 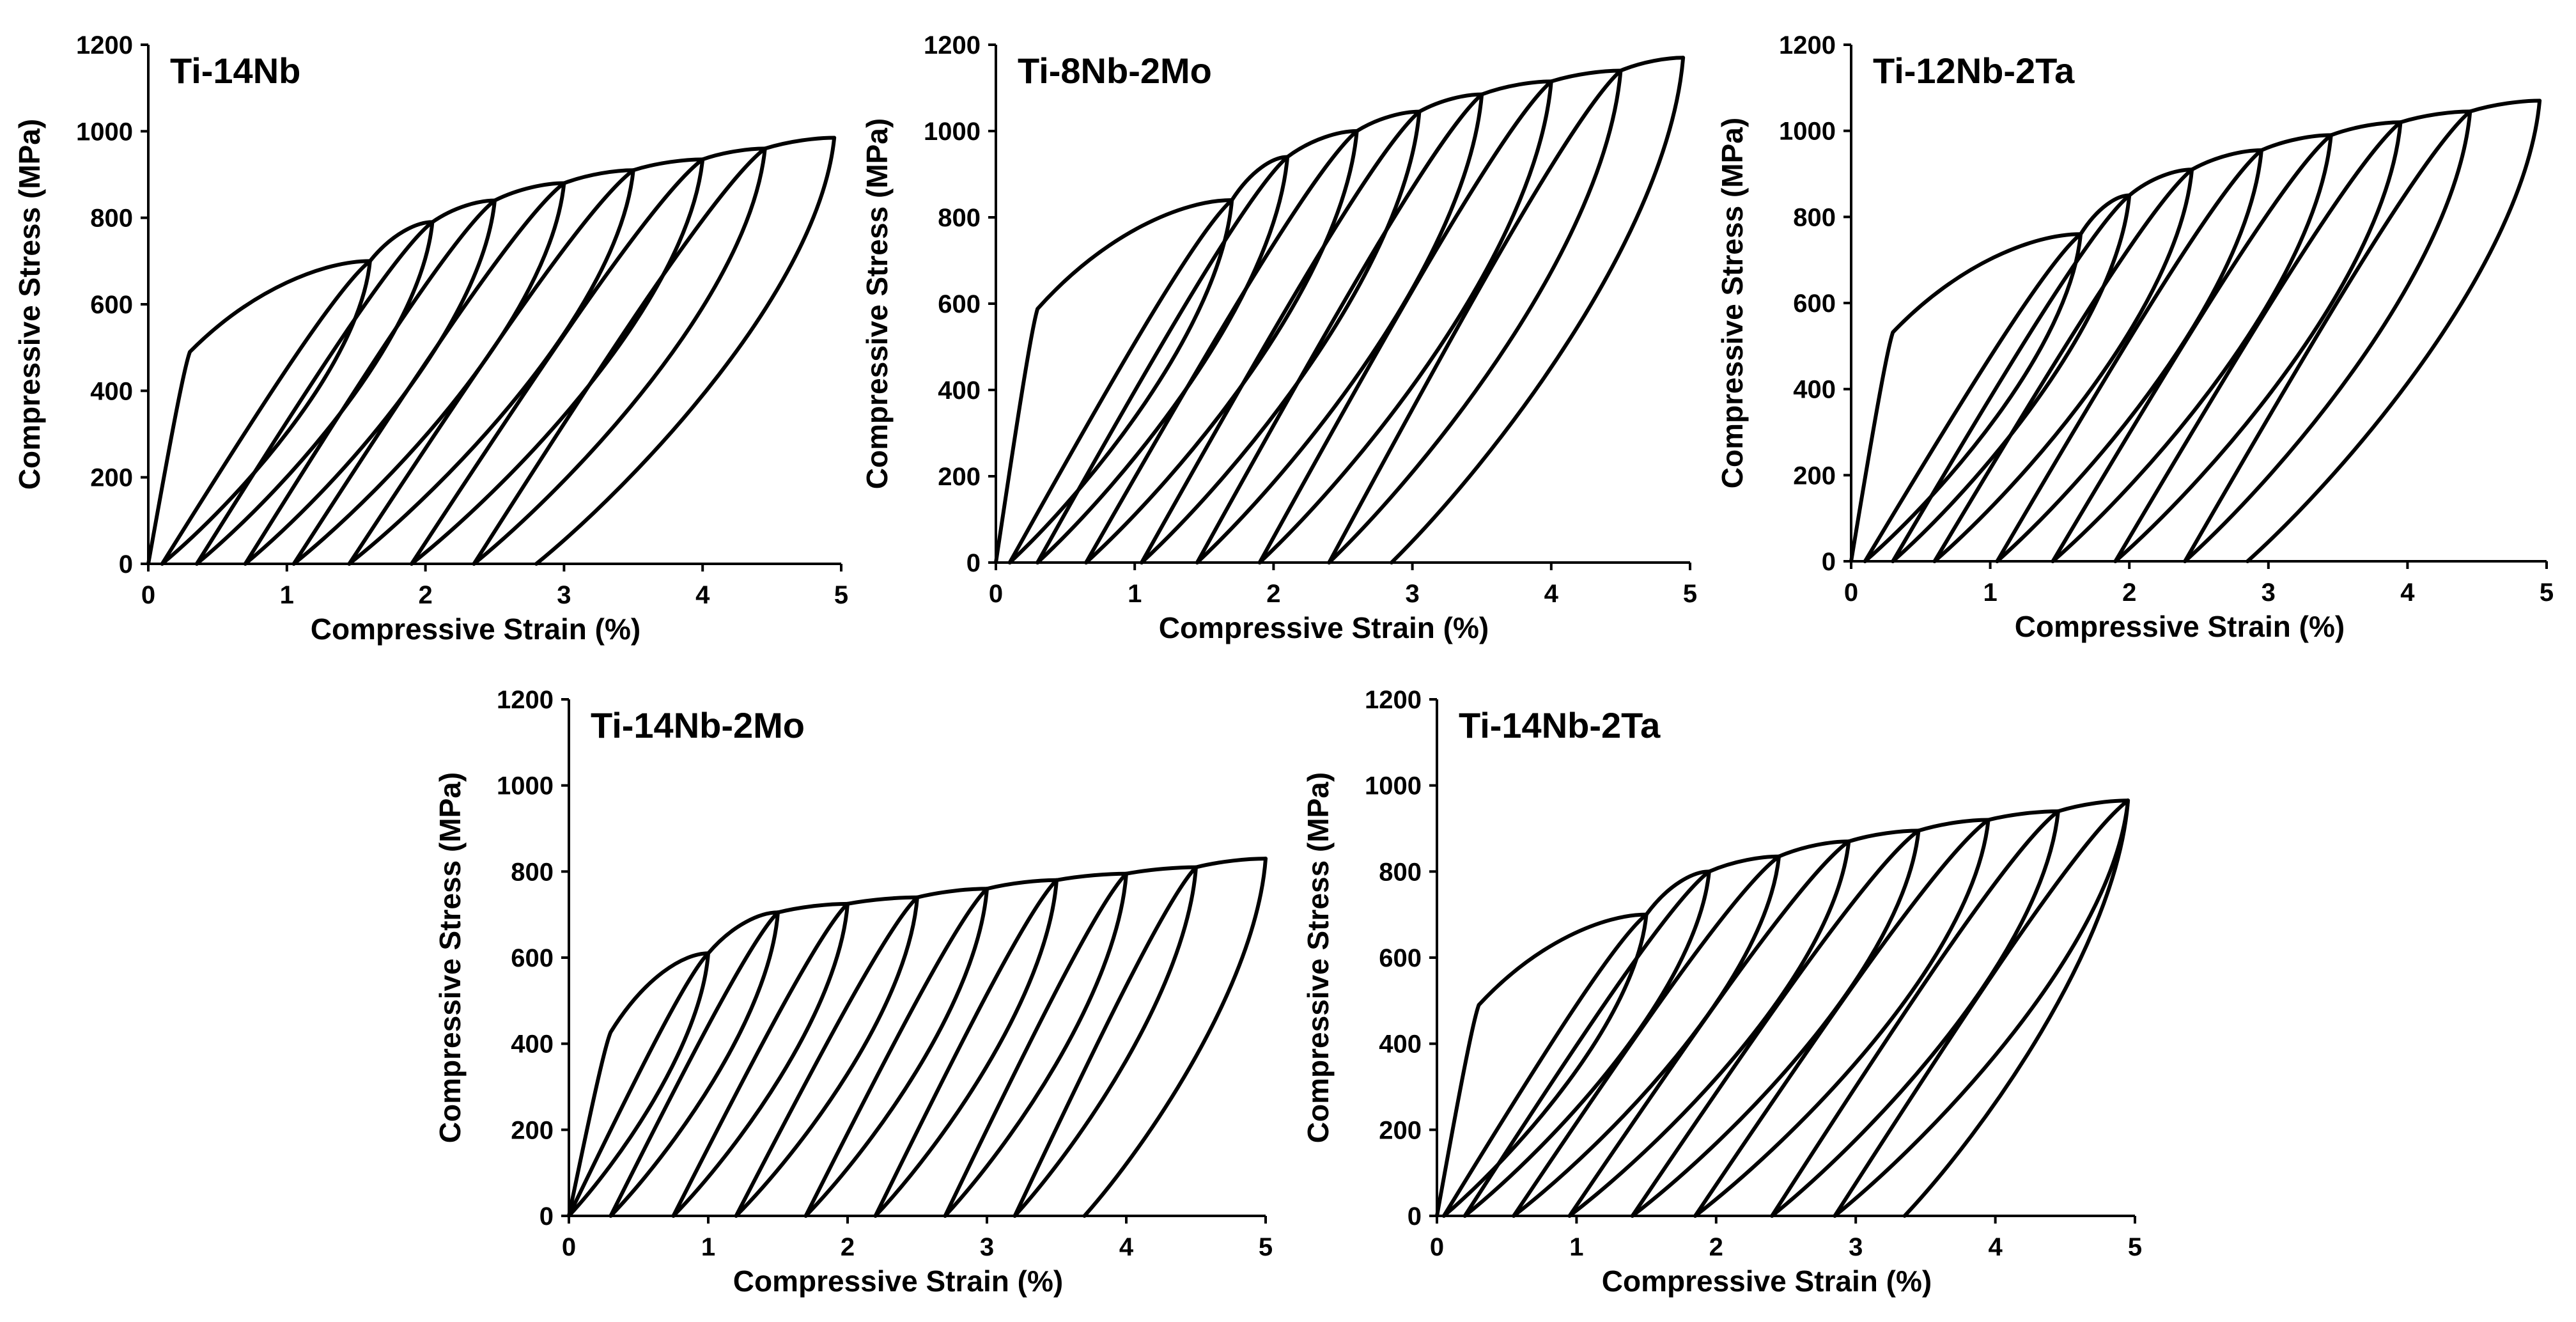 What do you see at coordinates (1115, 71) in the screenshot?
I see `panel-title: Ti-8Nb-2Mo` at bounding box center [1115, 71].